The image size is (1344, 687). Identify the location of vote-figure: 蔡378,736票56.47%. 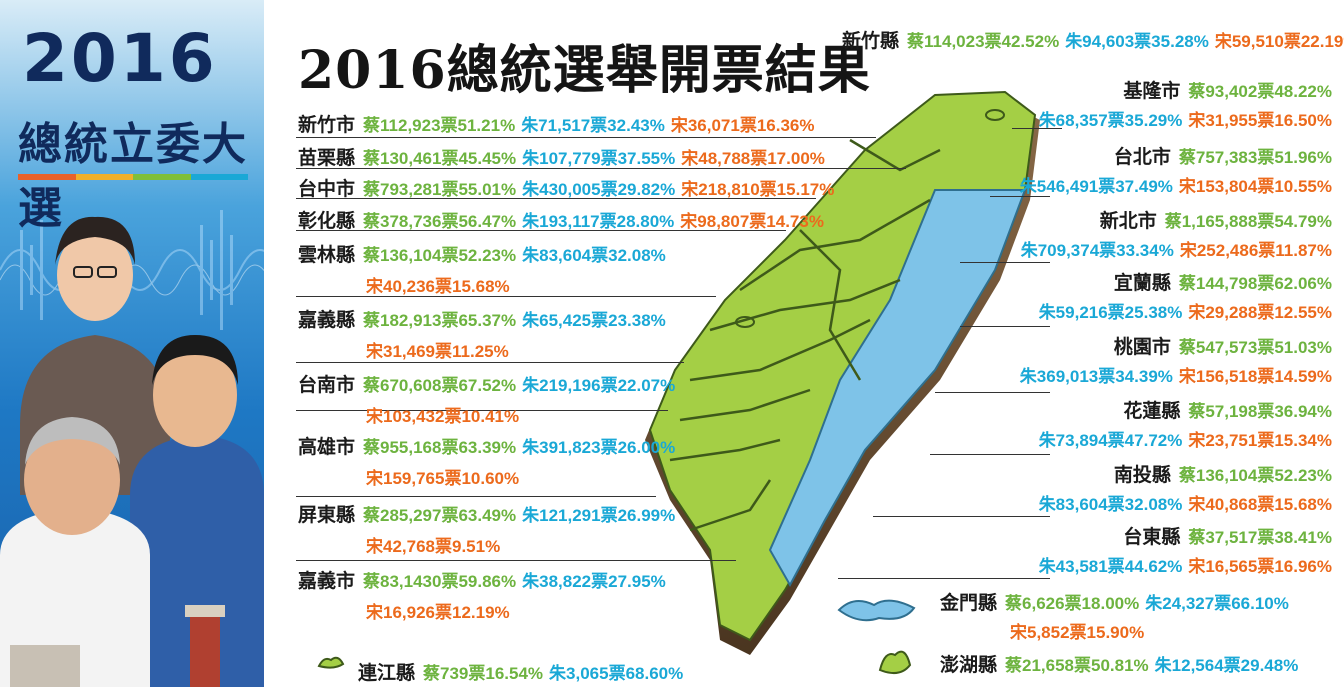
(440, 221).